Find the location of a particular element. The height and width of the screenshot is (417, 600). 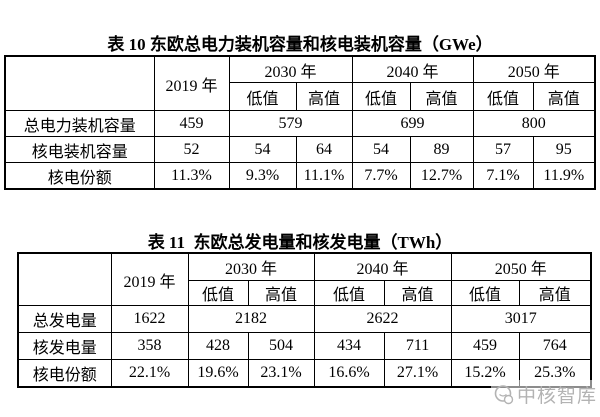

value-cell: 89 is located at coordinates (441, 149).